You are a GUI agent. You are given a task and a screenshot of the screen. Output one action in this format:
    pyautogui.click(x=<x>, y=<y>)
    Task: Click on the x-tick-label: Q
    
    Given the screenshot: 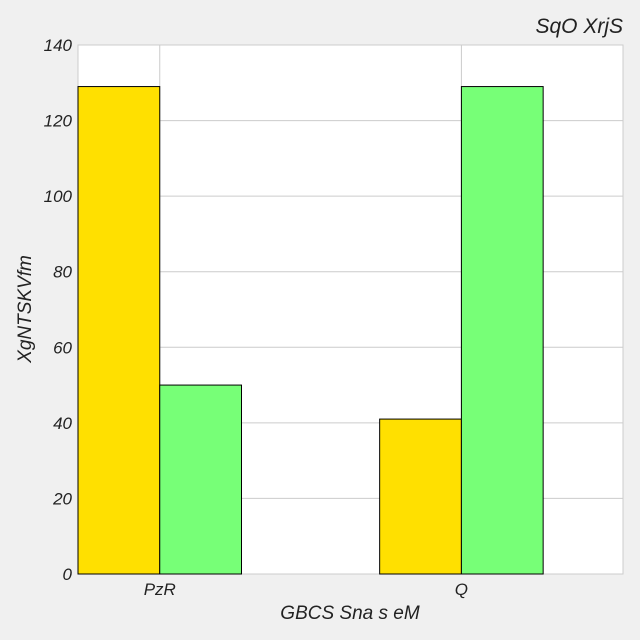 What is the action you would take?
    pyautogui.click(x=461, y=589)
    